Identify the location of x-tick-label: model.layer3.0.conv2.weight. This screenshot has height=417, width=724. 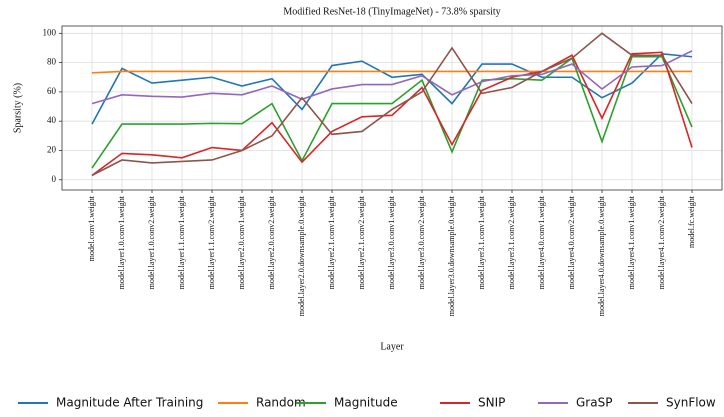
(421, 242).